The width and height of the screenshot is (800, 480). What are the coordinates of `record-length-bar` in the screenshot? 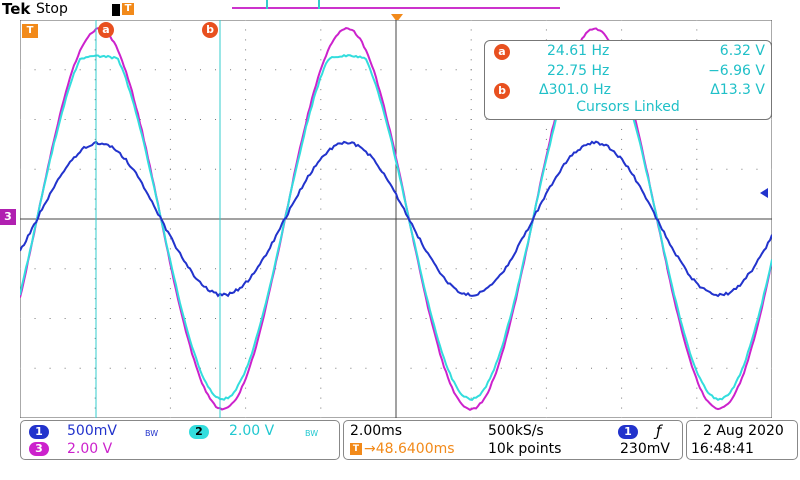 It's located at (396, 8).